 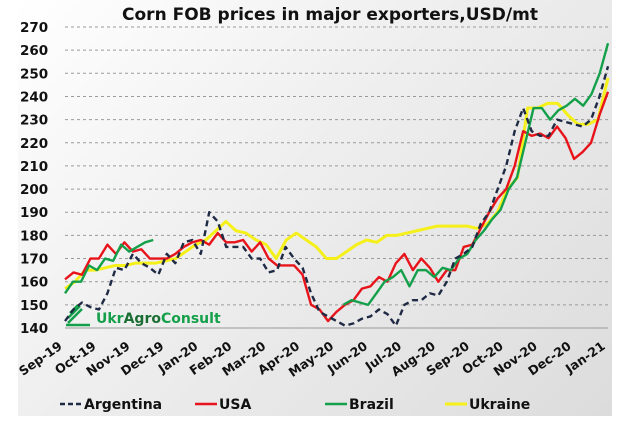 I want to click on y-tick-label: 170, so click(x=34, y=260).